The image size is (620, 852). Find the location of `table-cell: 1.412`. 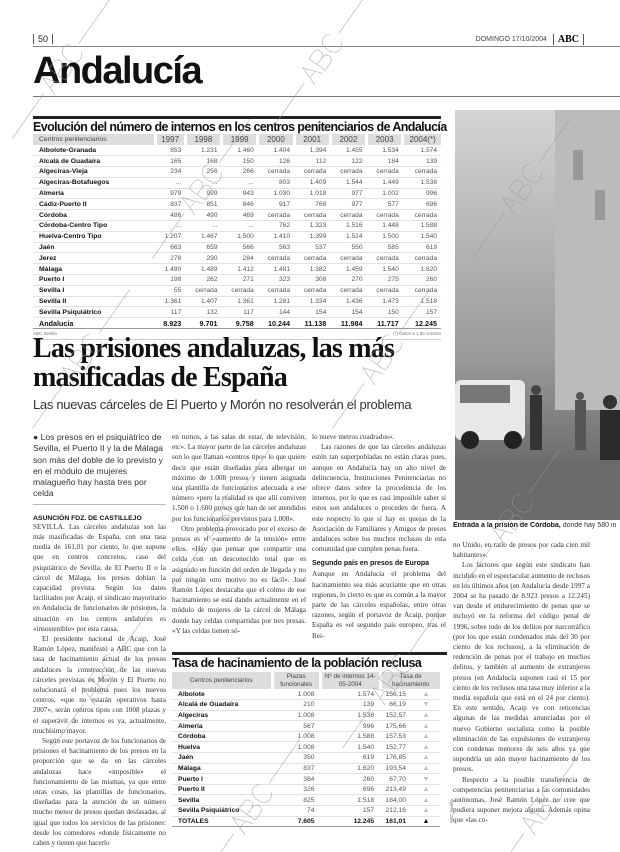

table-cell: 1.412 is located at coordinates (239, 269).